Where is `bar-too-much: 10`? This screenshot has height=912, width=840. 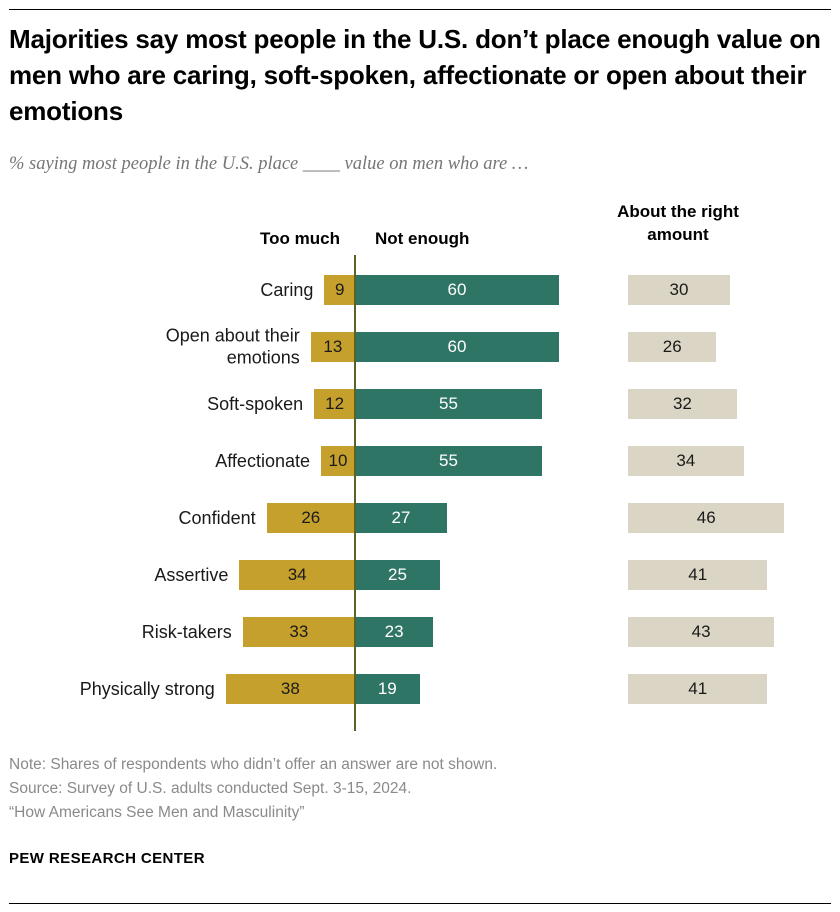
bar-too-much: 10 is located at coordinates (338, 460).